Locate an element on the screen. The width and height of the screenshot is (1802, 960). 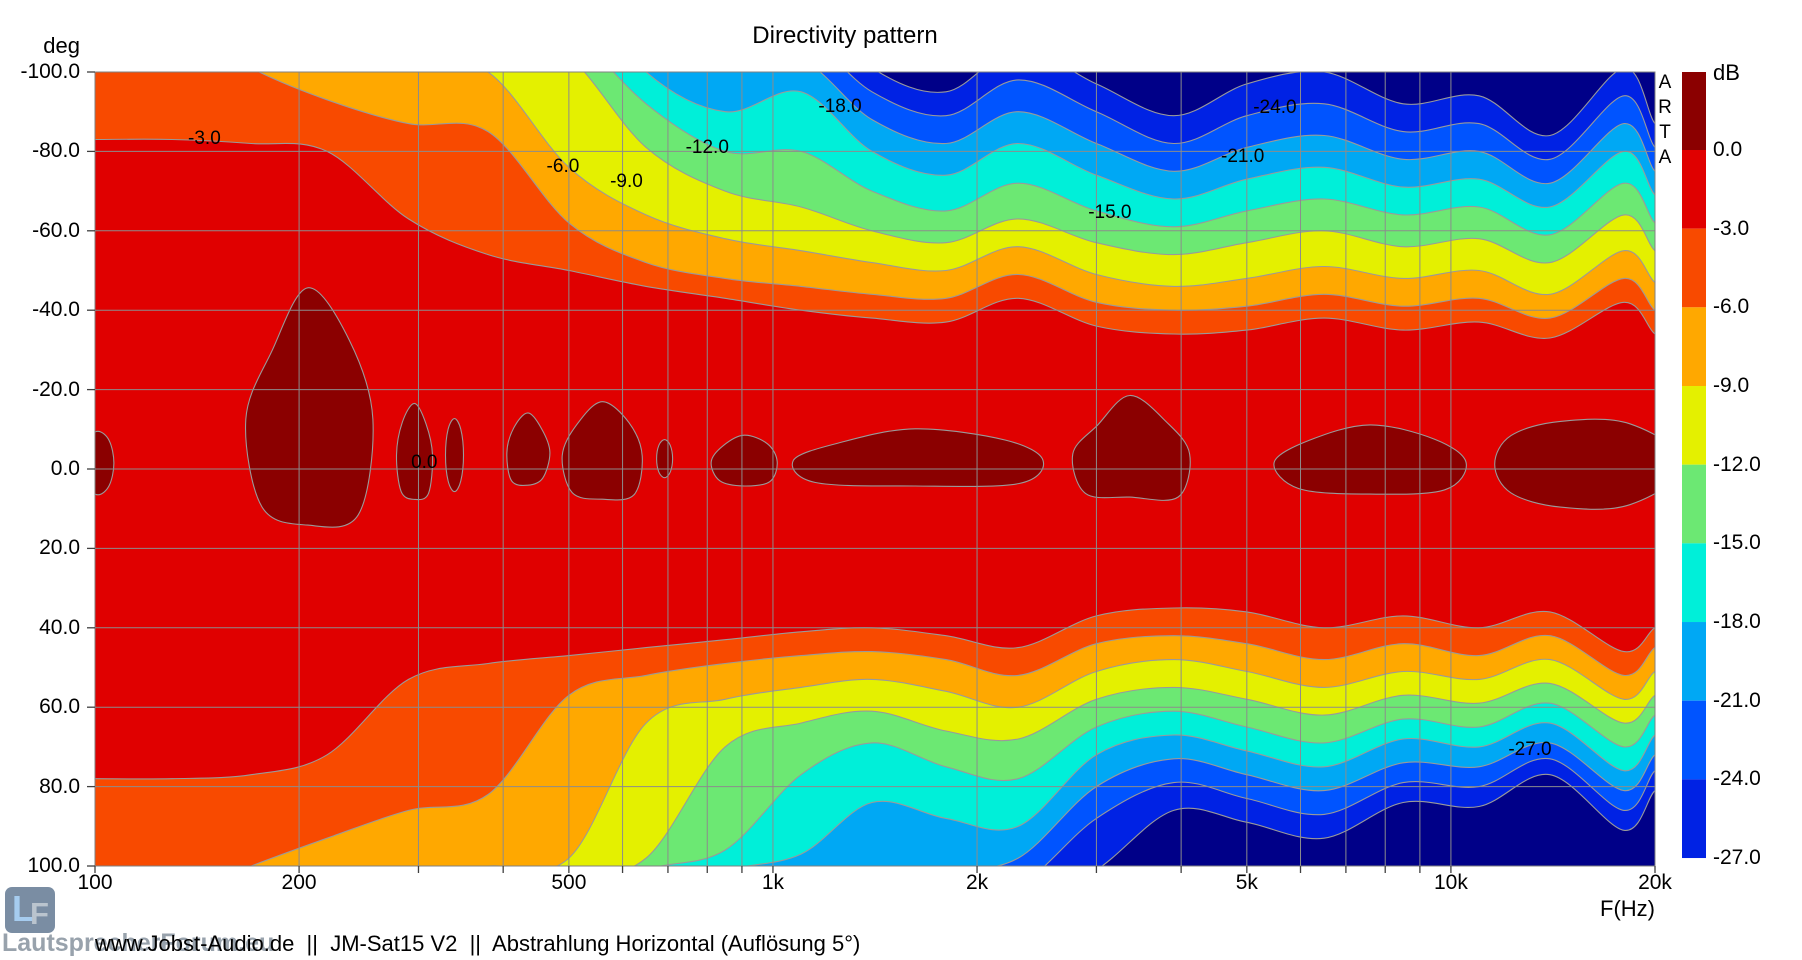
x-tick-label-500: 500 is located at coordinates (569, 882).